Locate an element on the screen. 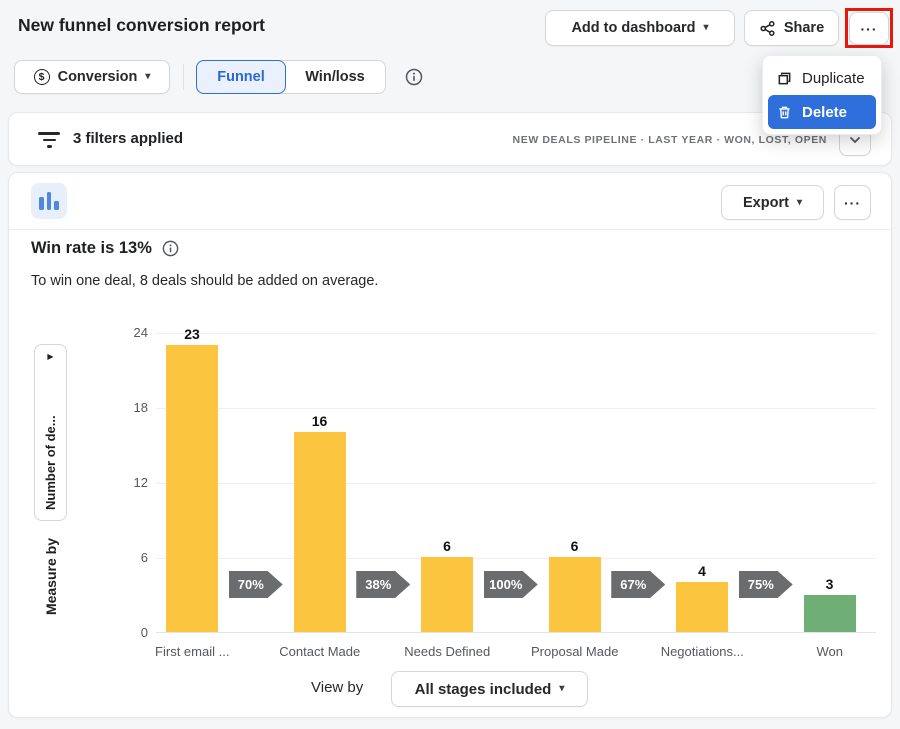  tab-win-loss: Win/loss is located at coordinates (335, 77).